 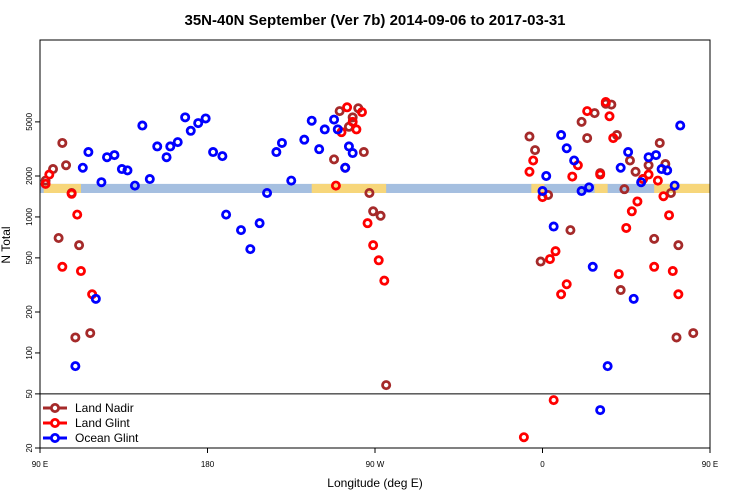 What do you see at coordinates (29, 121) in the screenshot?
I see `y-tick-label: 5000` at bounding box center [29, 121].